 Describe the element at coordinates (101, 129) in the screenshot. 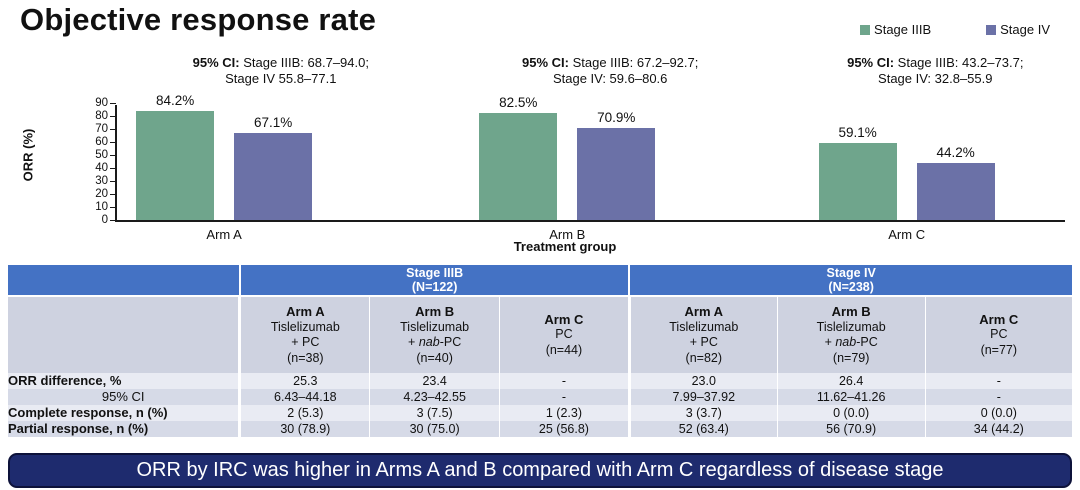

I see `y-tick-label: 70` at that location.